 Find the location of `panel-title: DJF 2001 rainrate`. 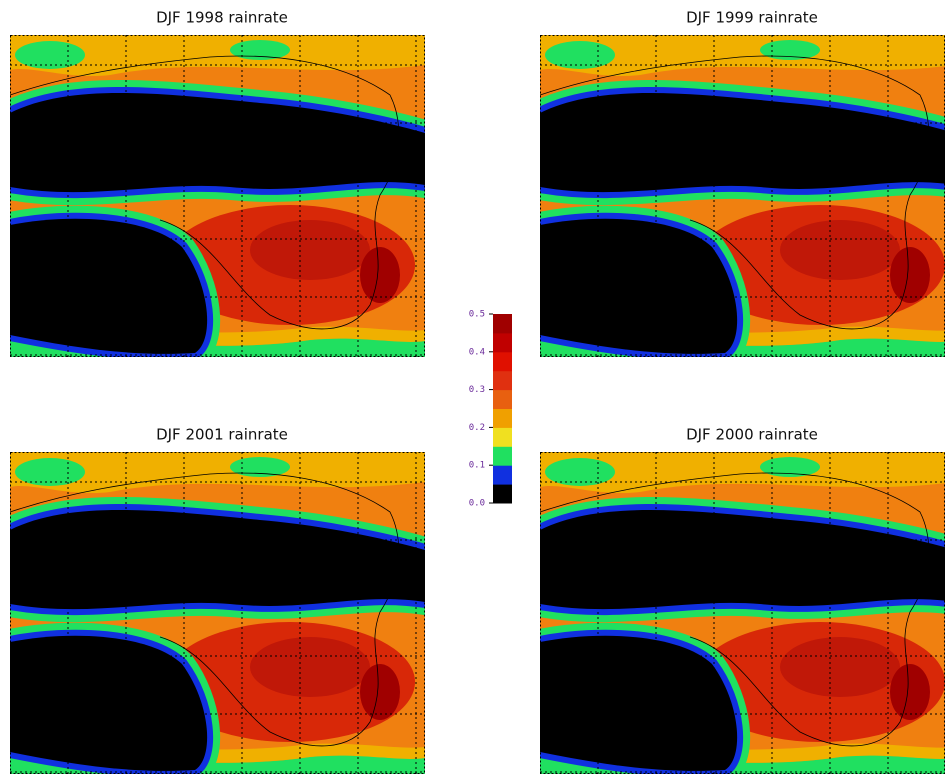

panel-title: DJF 2001 rainrate is located at coordinates (222, 435).